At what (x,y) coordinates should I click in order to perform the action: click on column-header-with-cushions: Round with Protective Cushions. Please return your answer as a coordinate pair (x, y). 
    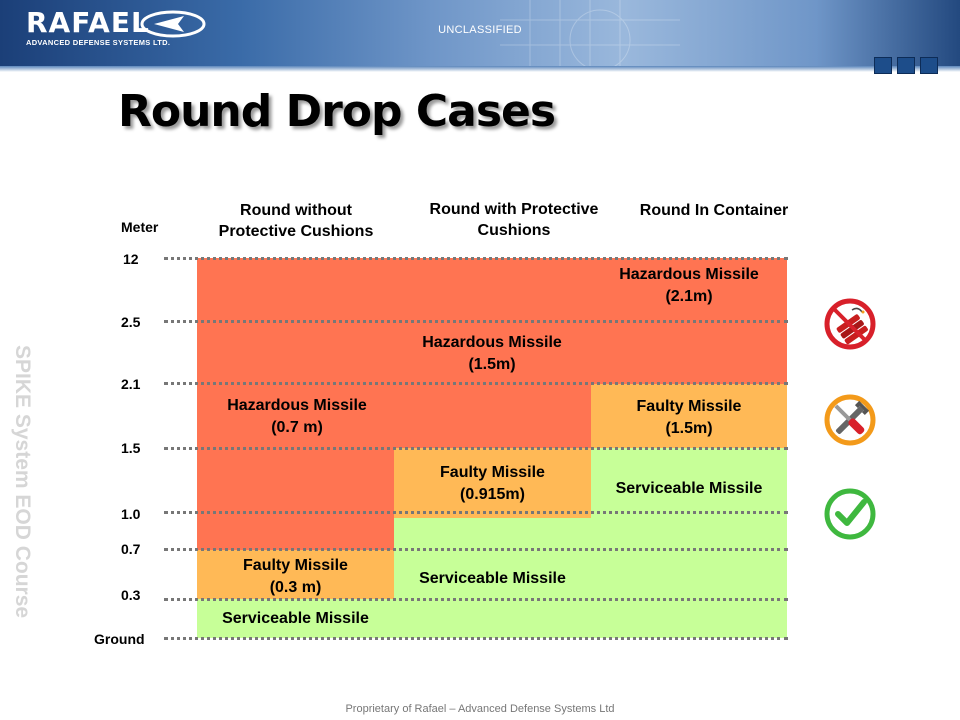
    Looking at the image, I should click on (514, 220).